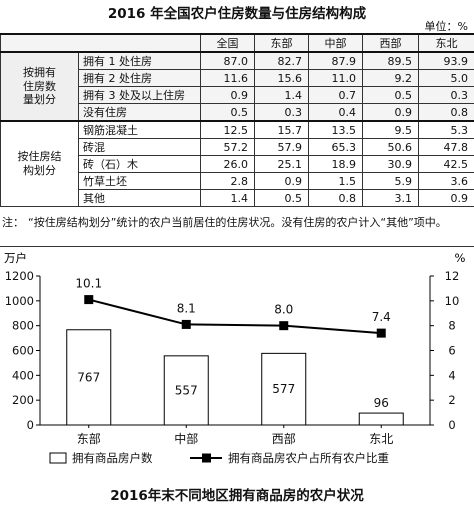 The image size is (474, 505). What do you see at coordinates (139, 129) in the screenshot?
I see `row-item-label: 钢筋混凝土` at bounding box center [139, 129].